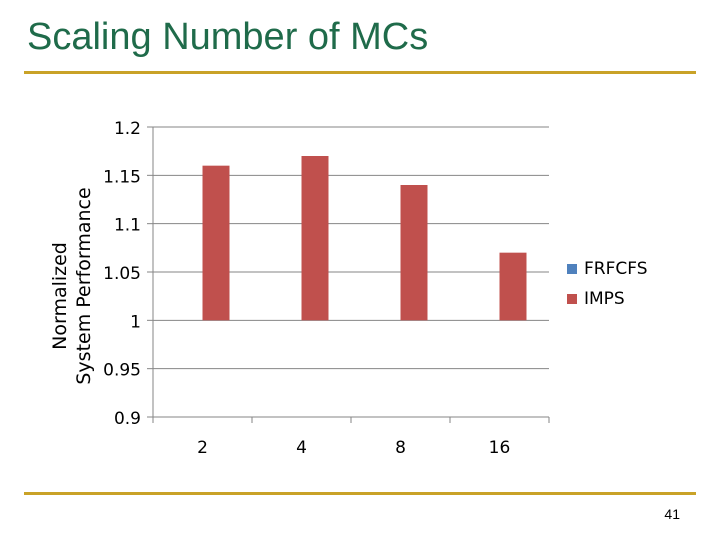  I want to click on legend-label-frfcfs: FRFCFS, so click(616, 269).